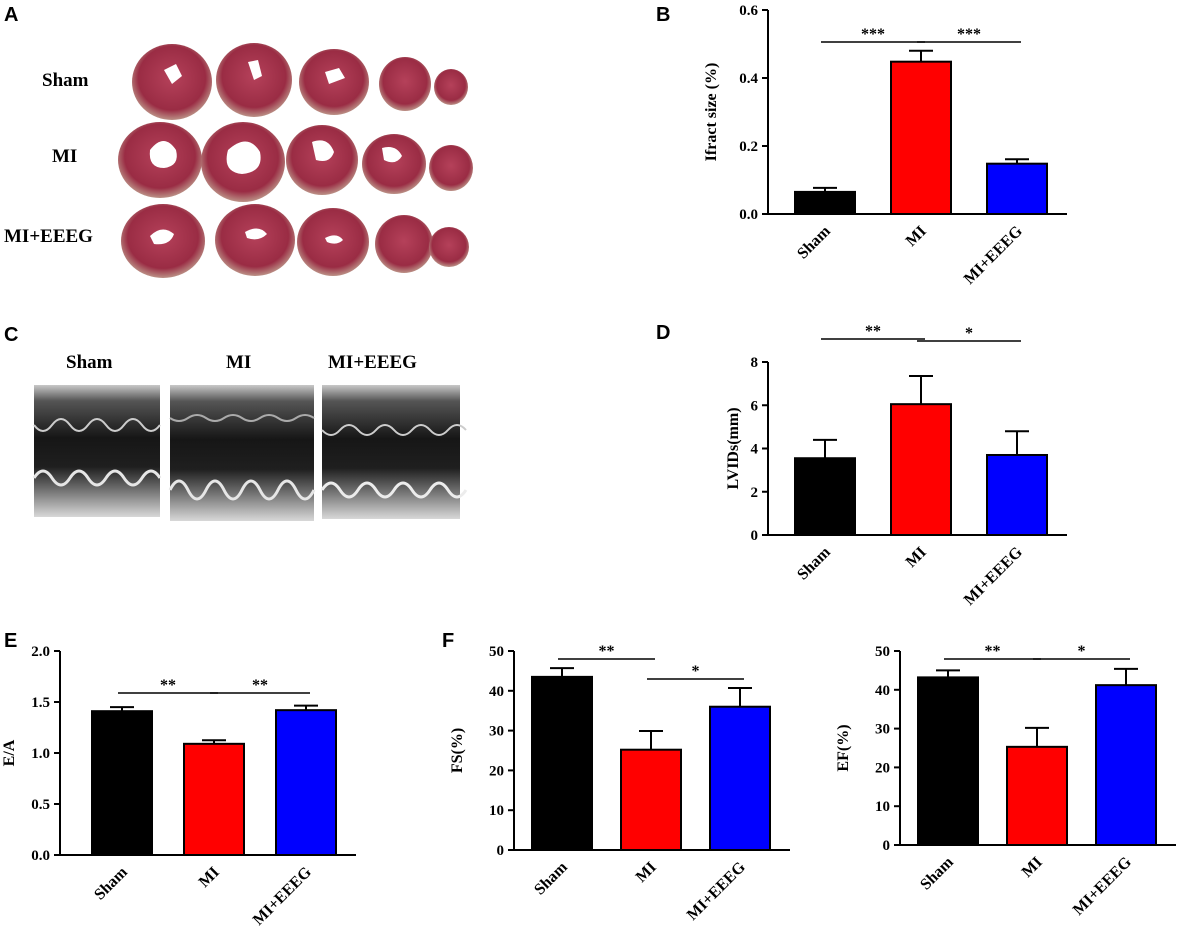 This screenshot has width=1200, height=944. I want to click on y-tick-label: 0.2, so click(748, 147).